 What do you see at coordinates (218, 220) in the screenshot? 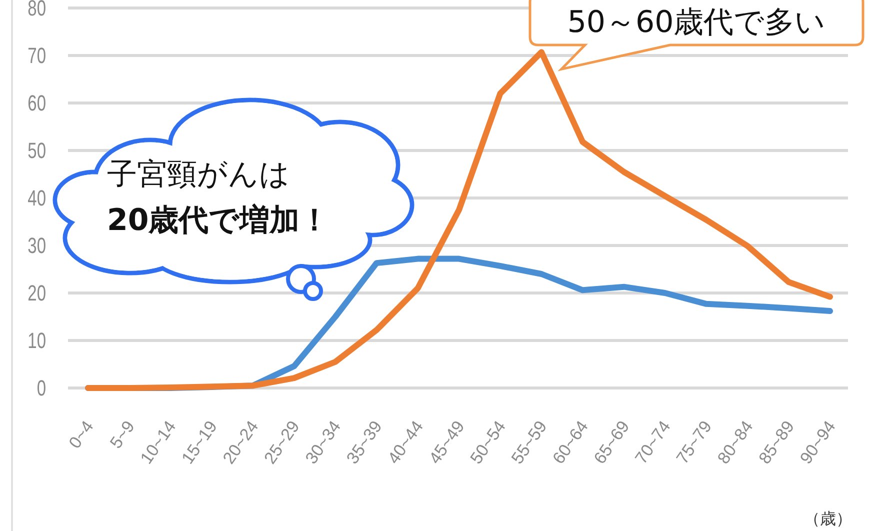
I see `annotation: 20歳代で増加！` at bounding box center [218, 220].